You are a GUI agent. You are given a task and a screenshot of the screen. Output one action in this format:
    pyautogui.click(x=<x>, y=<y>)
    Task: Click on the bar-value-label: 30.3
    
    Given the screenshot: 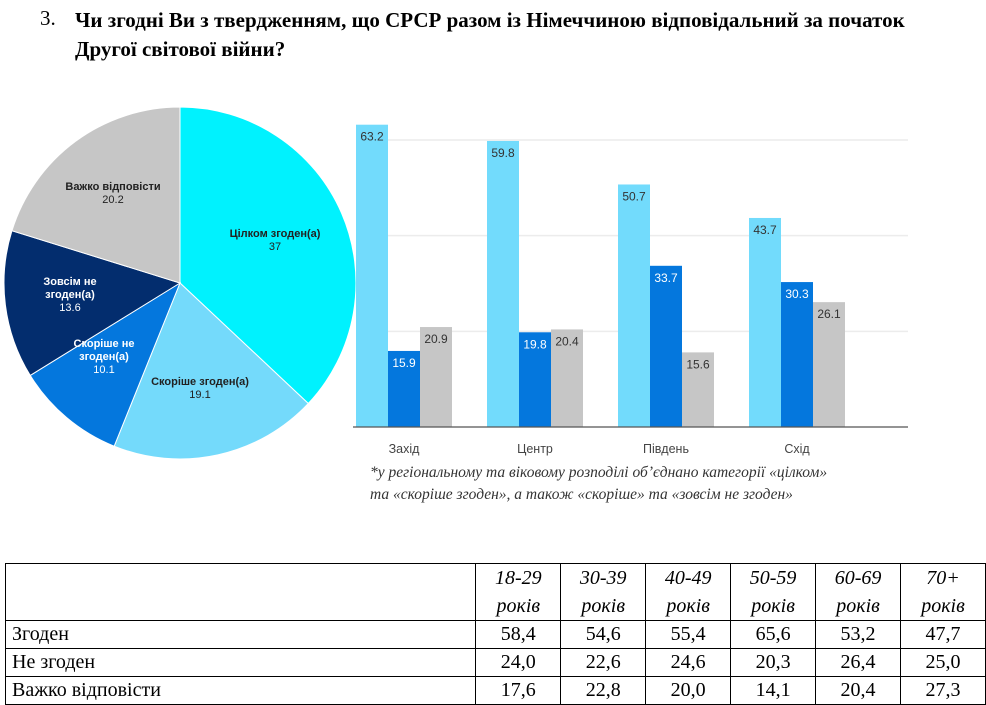 What is the action you would take?
    pyautogui.click(x=797, y=294)
    